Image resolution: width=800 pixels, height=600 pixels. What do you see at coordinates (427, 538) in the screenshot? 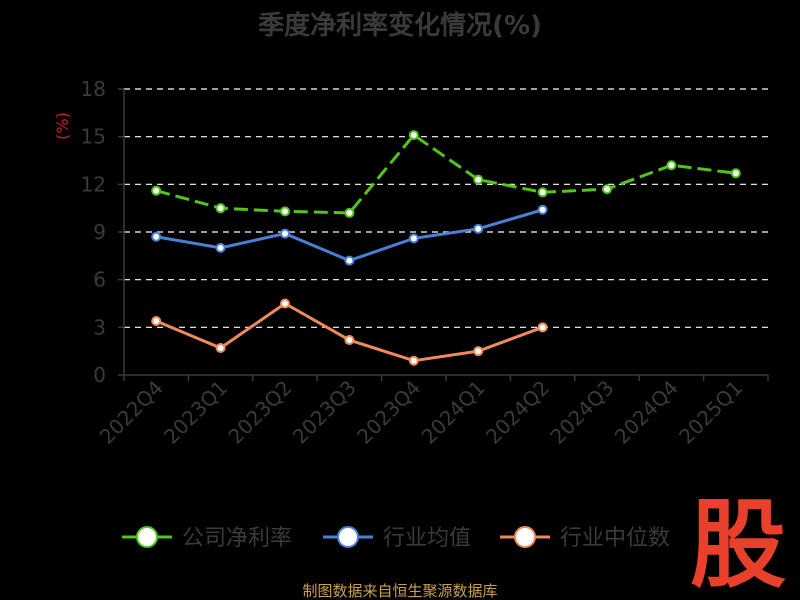
I see `legend-label: 行业均值` at bounding box center [427, 538].